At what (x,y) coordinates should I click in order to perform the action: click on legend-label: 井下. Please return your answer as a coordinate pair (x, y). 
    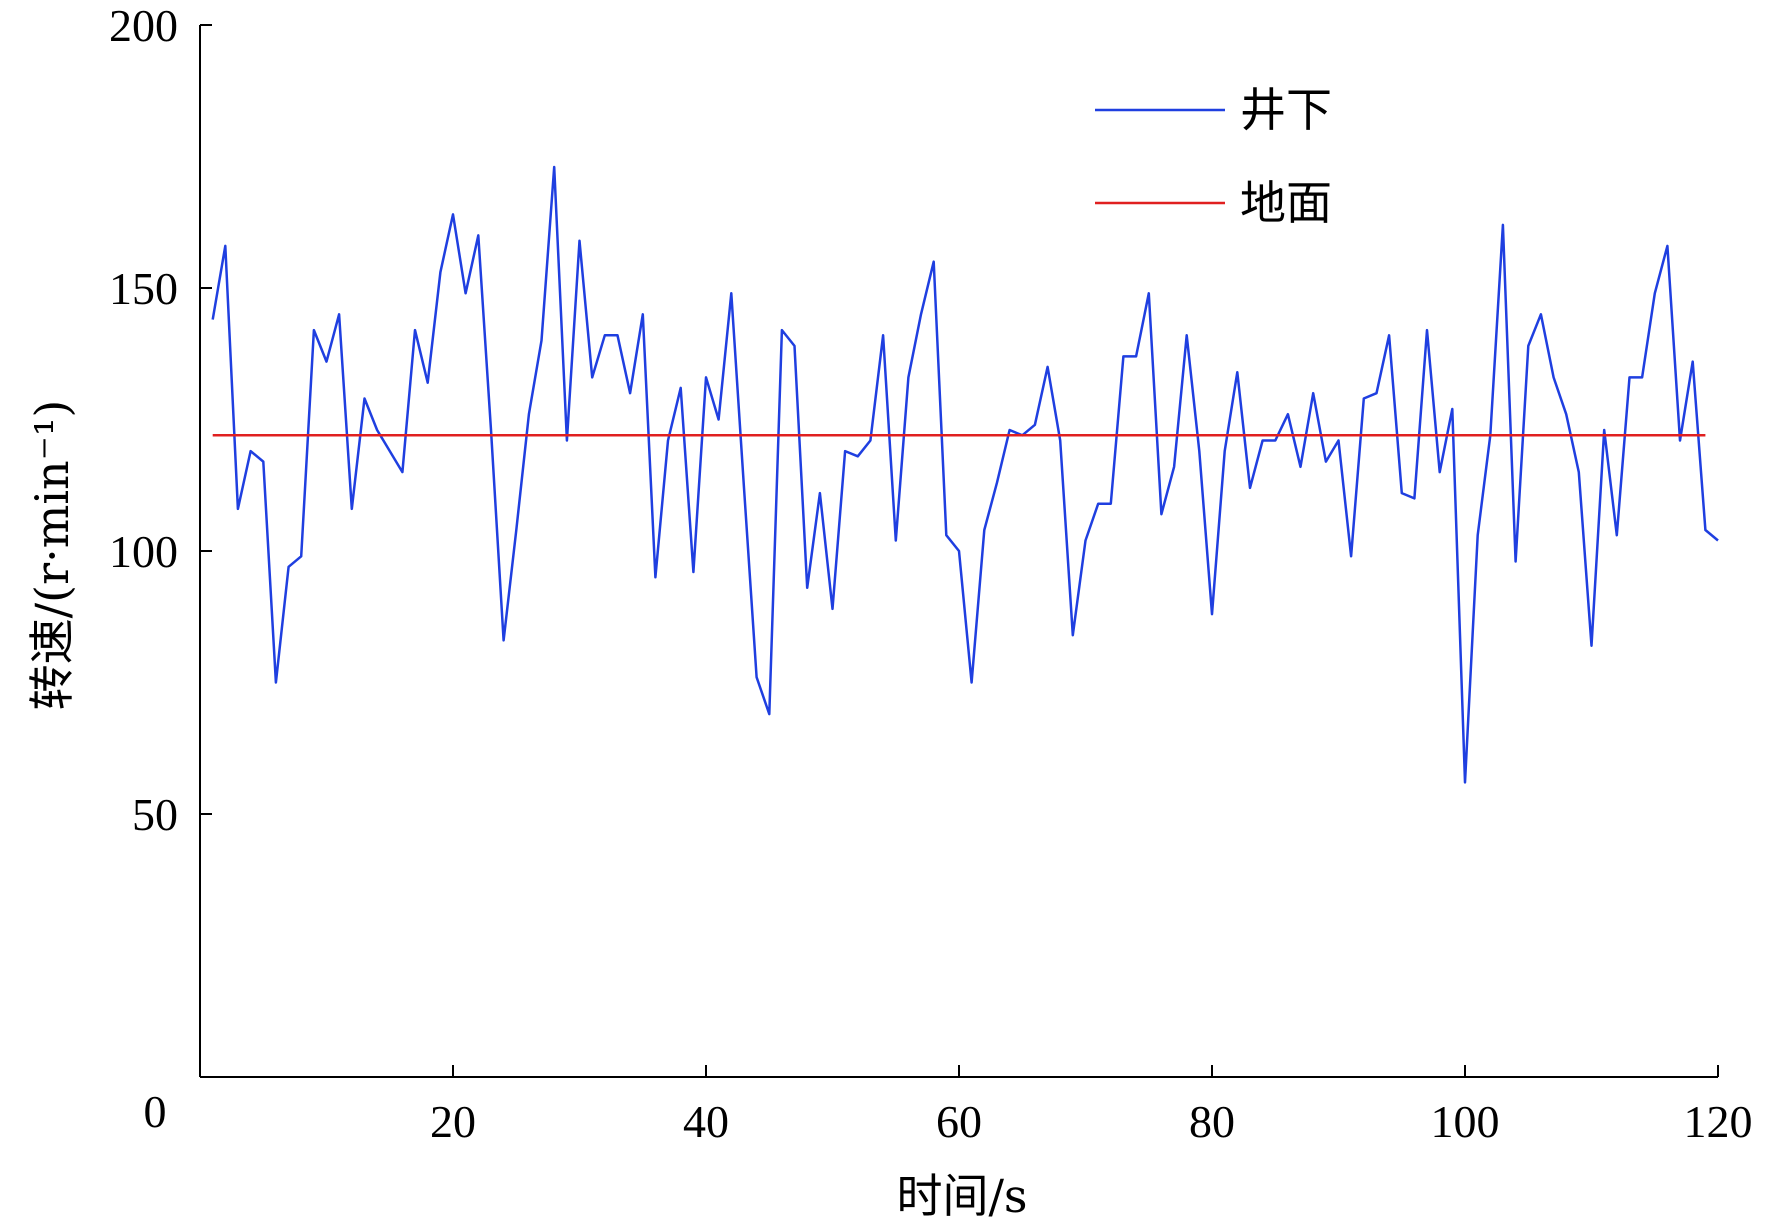
    Looking at the image, I should click on (1286, 110).